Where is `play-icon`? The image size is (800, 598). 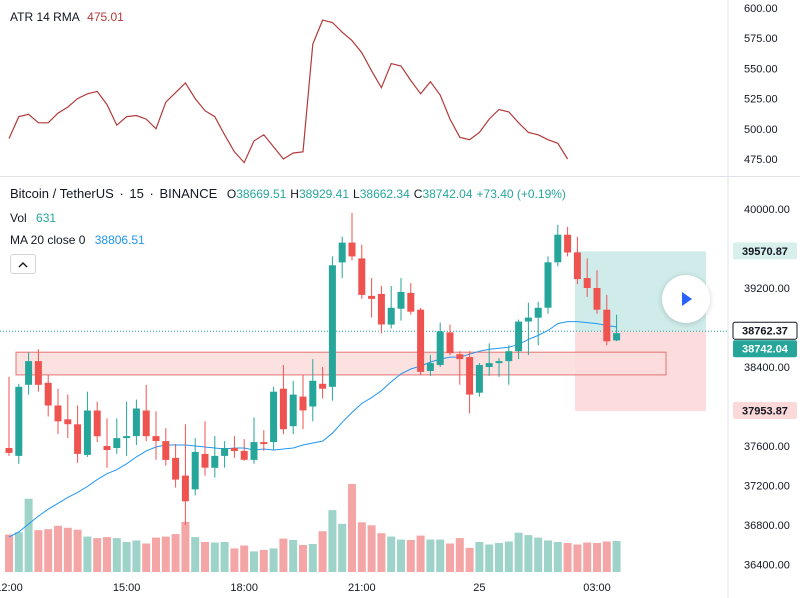 play-icon is located at coordinates (687, 299).